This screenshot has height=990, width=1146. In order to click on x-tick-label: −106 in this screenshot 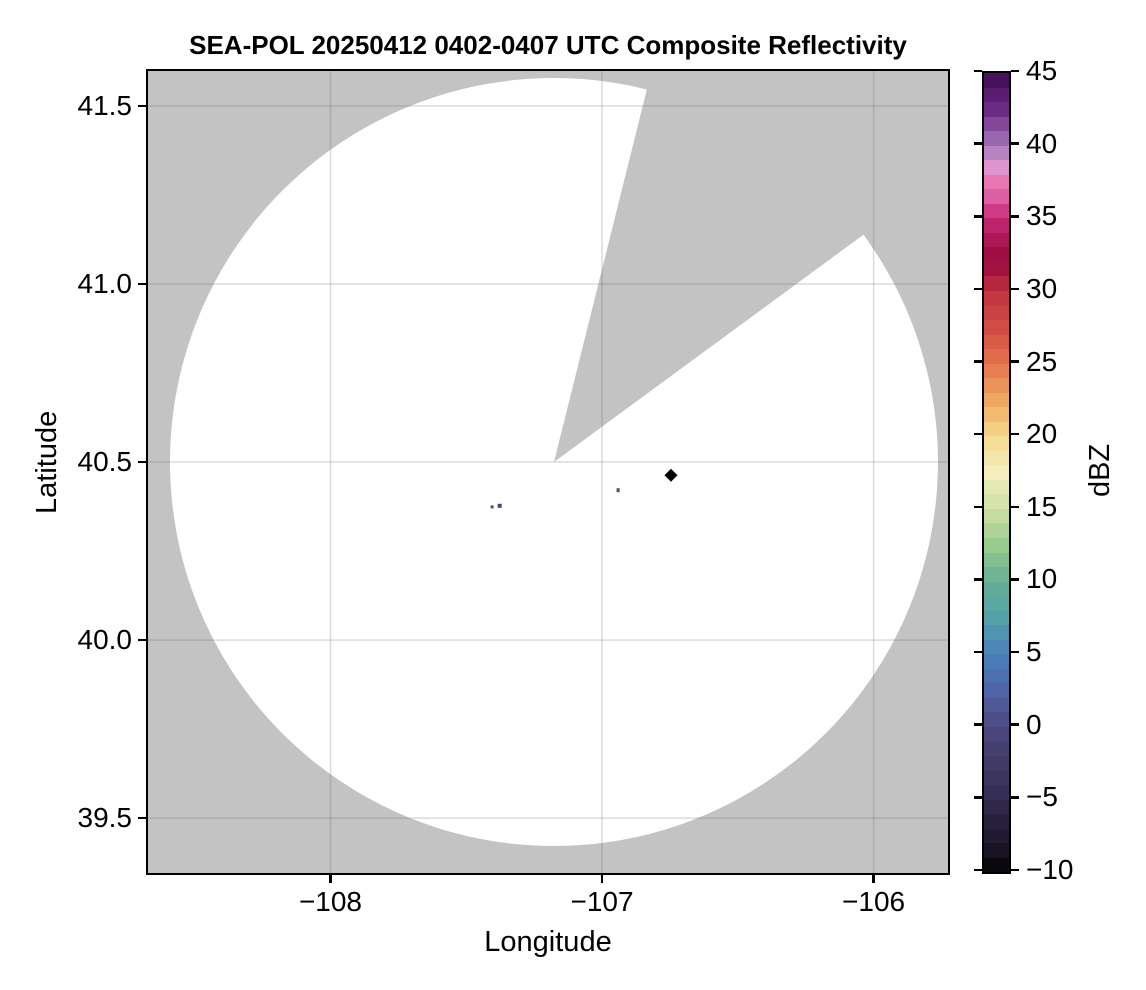, I will do `click(874, 901)`.